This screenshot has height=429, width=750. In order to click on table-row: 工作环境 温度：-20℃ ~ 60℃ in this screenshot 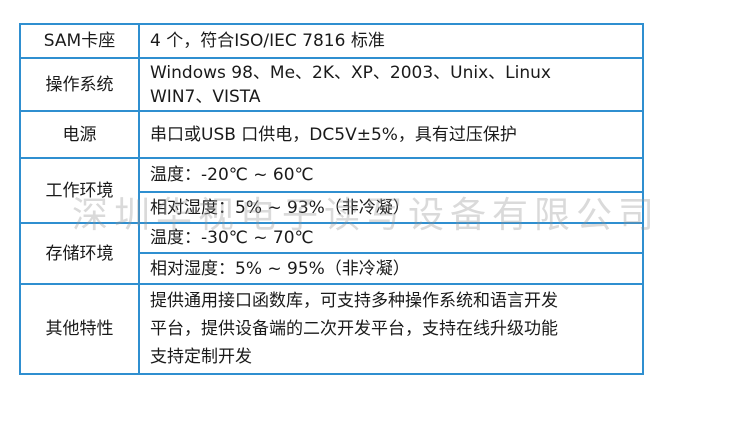, I will do `click(331, 190)`.